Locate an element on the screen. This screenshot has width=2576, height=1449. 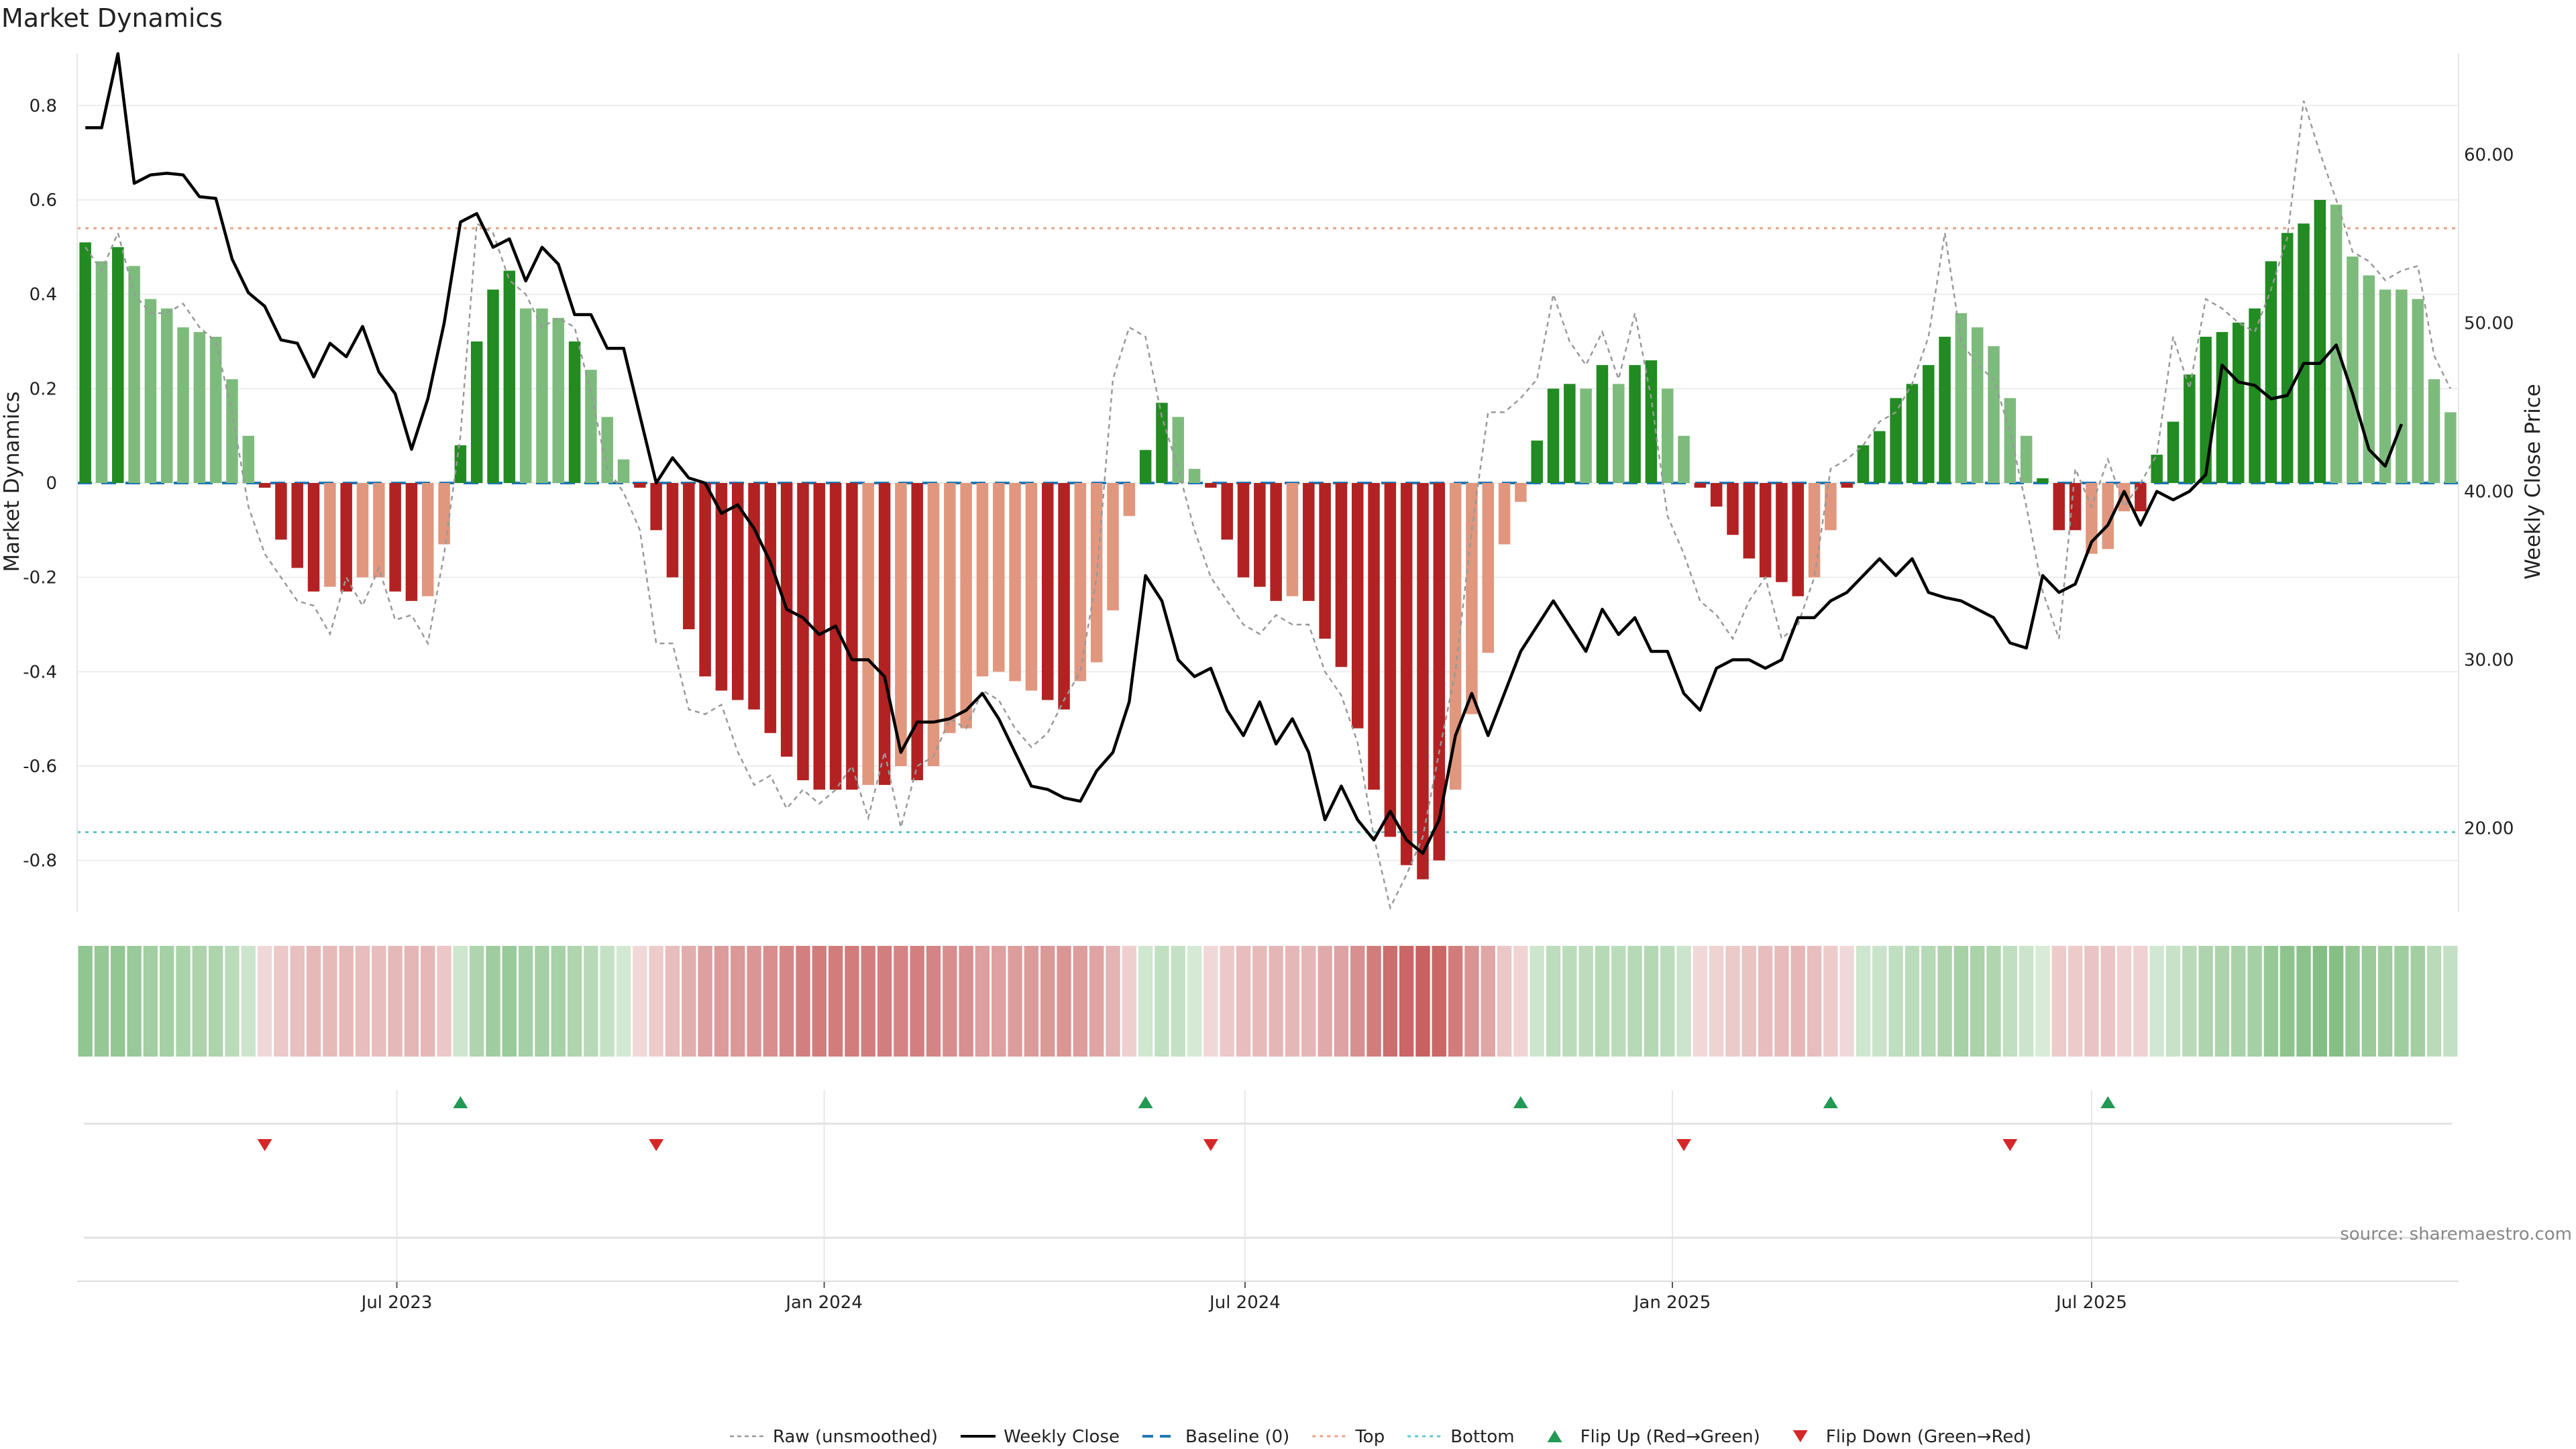
x-tick-label: Jan 2025 is located at coordinates (1672, 1303).